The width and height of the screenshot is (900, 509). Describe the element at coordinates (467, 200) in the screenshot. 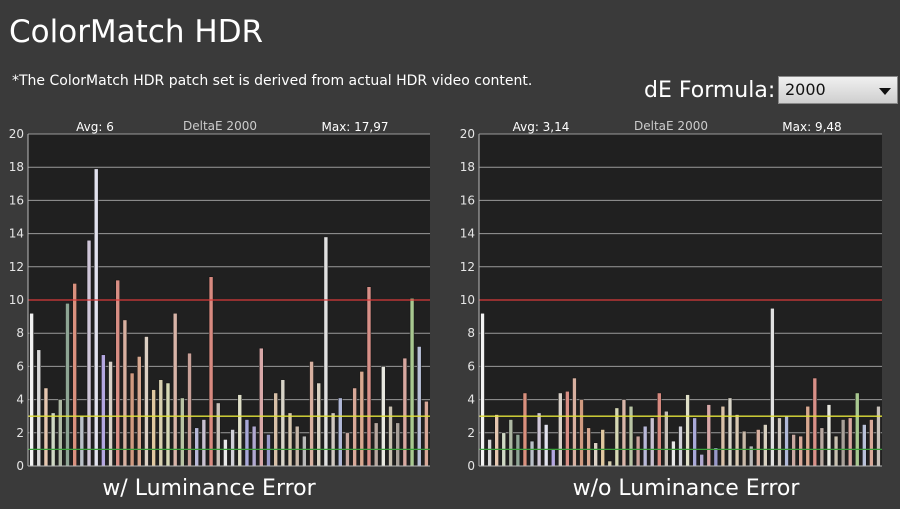

I see `chart-2-y-tick-label: 16` at that location.